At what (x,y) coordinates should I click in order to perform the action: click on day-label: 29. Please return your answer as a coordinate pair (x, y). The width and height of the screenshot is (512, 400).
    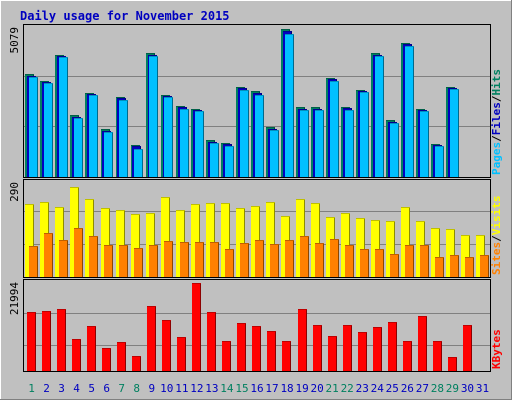
    Looking at the image, I should click on (452, 388).